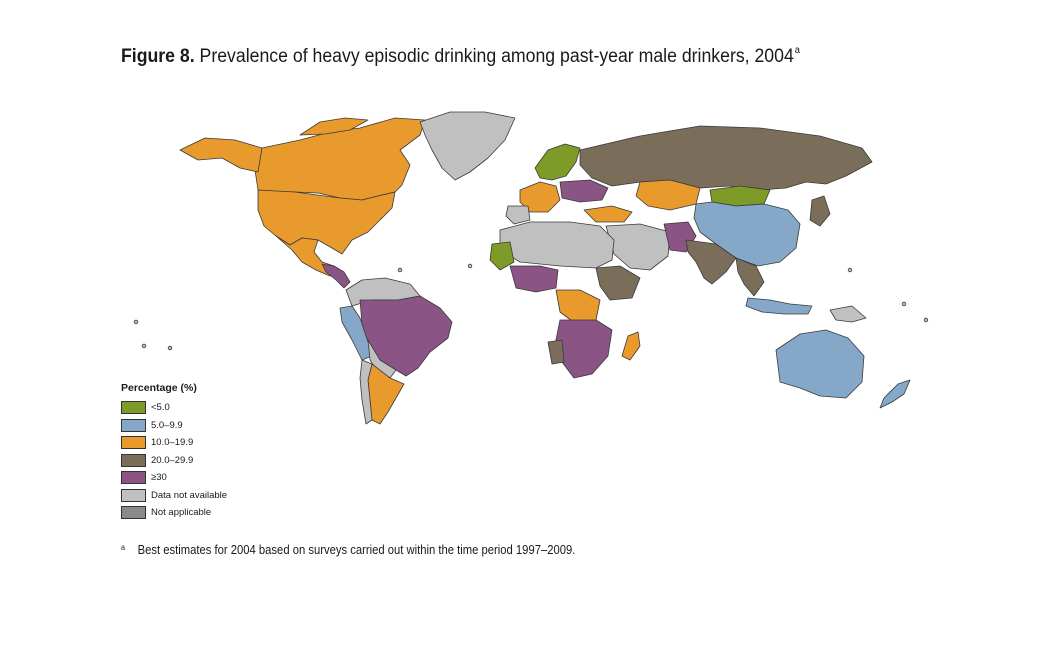 The height and width of the screenshot is (664, 1046). What do you see at coordinates (820, 211) in the screenshot?
I see `region-japan` at bounding box center [820, 211].